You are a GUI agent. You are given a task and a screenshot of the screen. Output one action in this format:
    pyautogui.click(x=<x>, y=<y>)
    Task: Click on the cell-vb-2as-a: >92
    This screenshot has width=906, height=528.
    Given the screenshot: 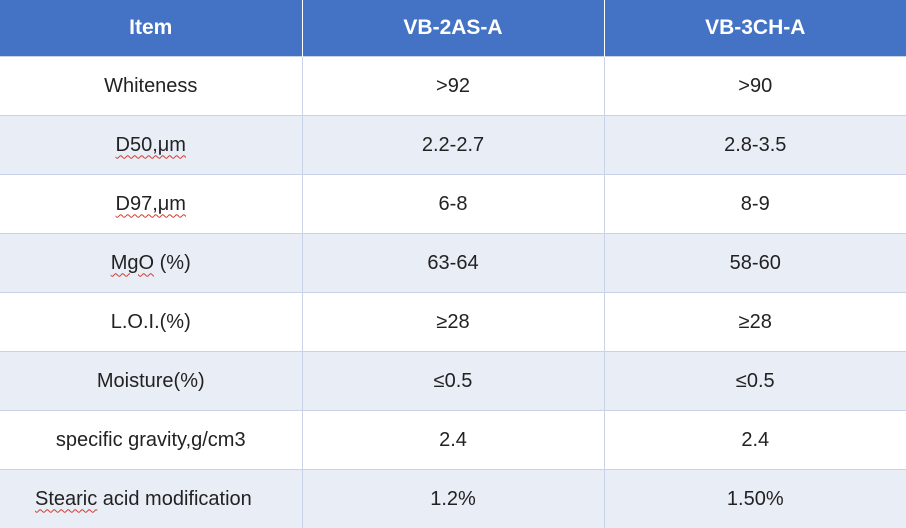 What is the action you would take?
    pyautogui.click(x=453, y=86)
    